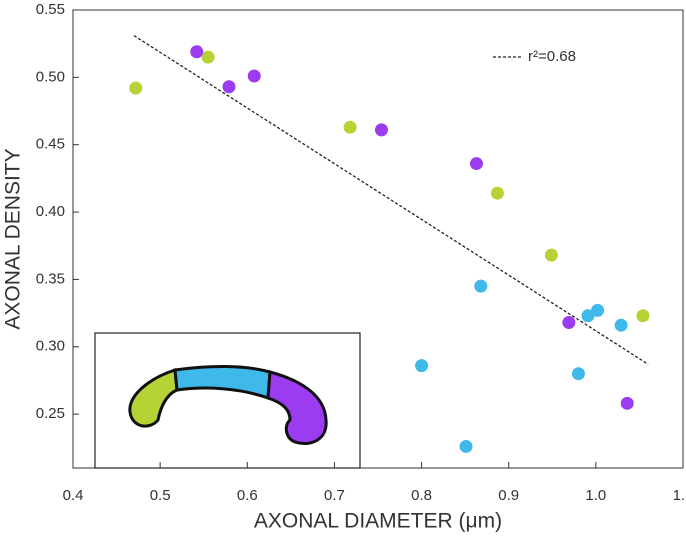 This screenshot has height=547, width=686. Describe the element at coordinates (73, 495) in the screenshot. I see `x-tick-label: 0.4` at that location.